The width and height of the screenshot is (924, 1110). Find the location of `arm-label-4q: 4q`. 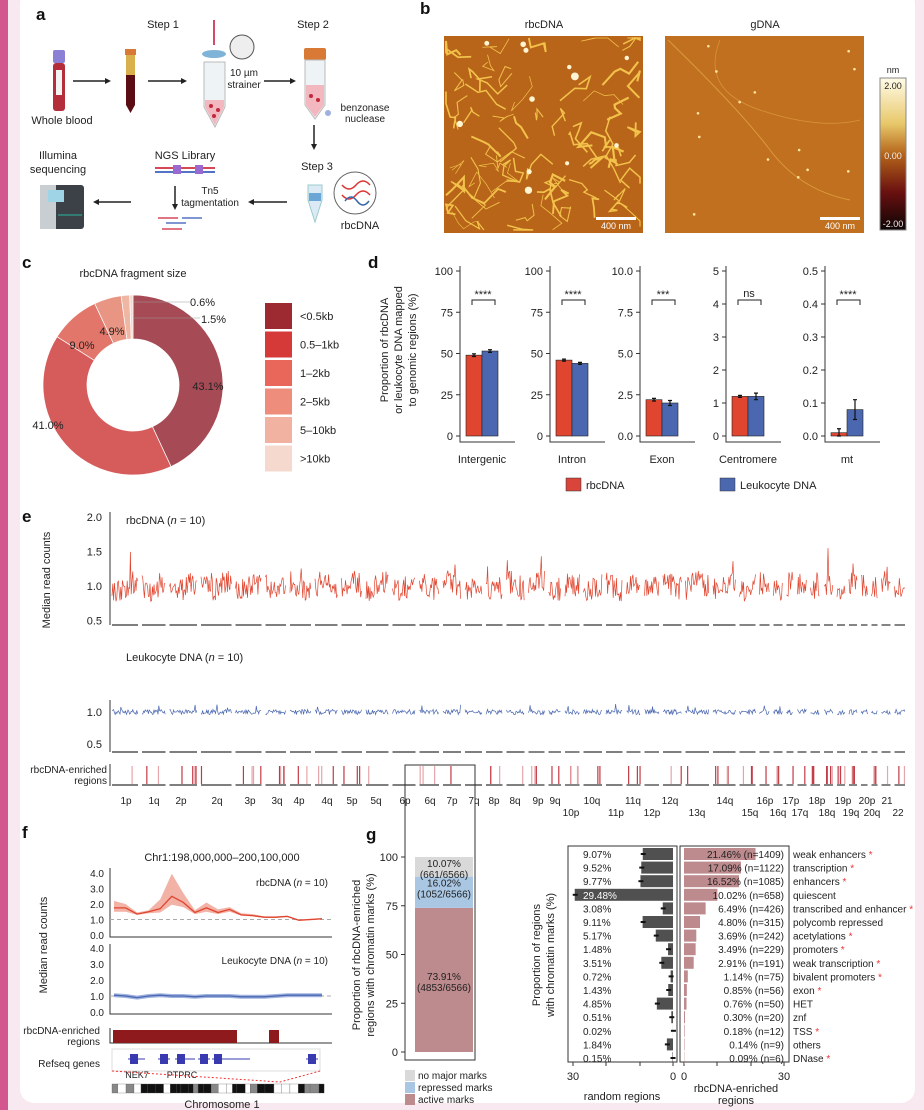

arm-label-4q: 4q is located at coordinates (326, 801).